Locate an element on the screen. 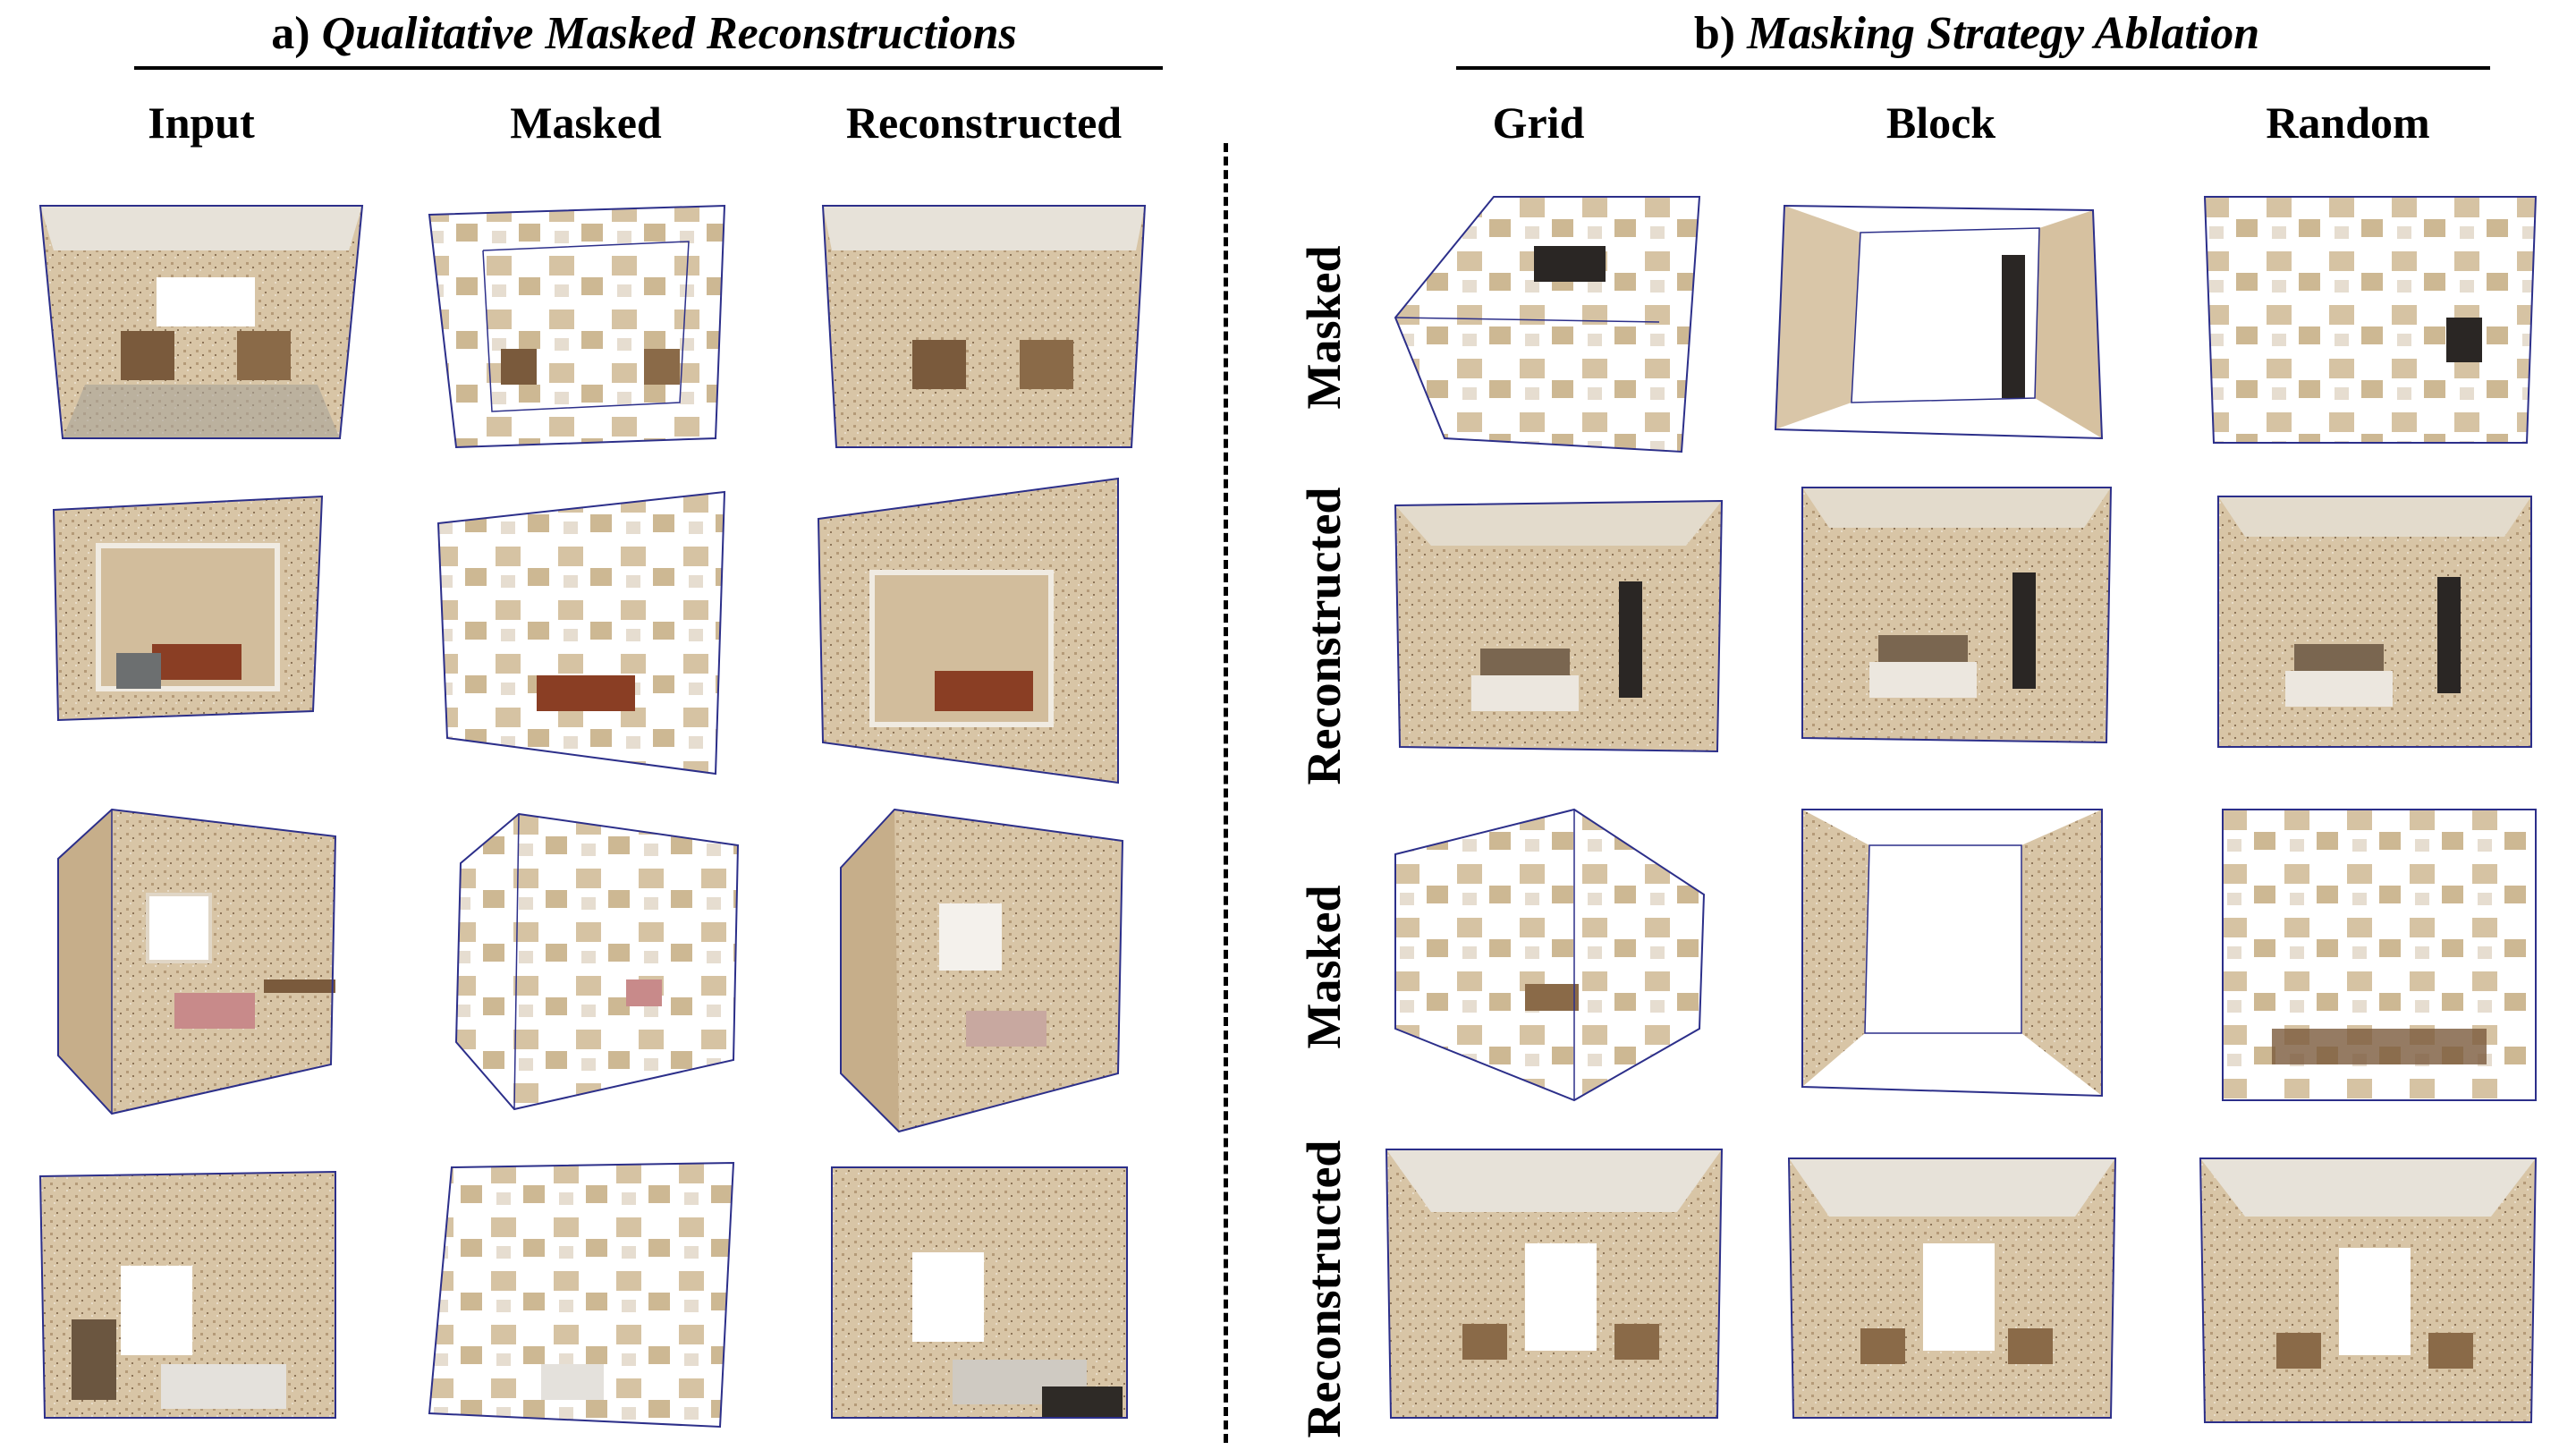 Image resolution: width=2576 pixels, height=1450 pixels. panel-a-heading: a) Qualitative Masked Reconstructions is located at coordinates (644, 34).